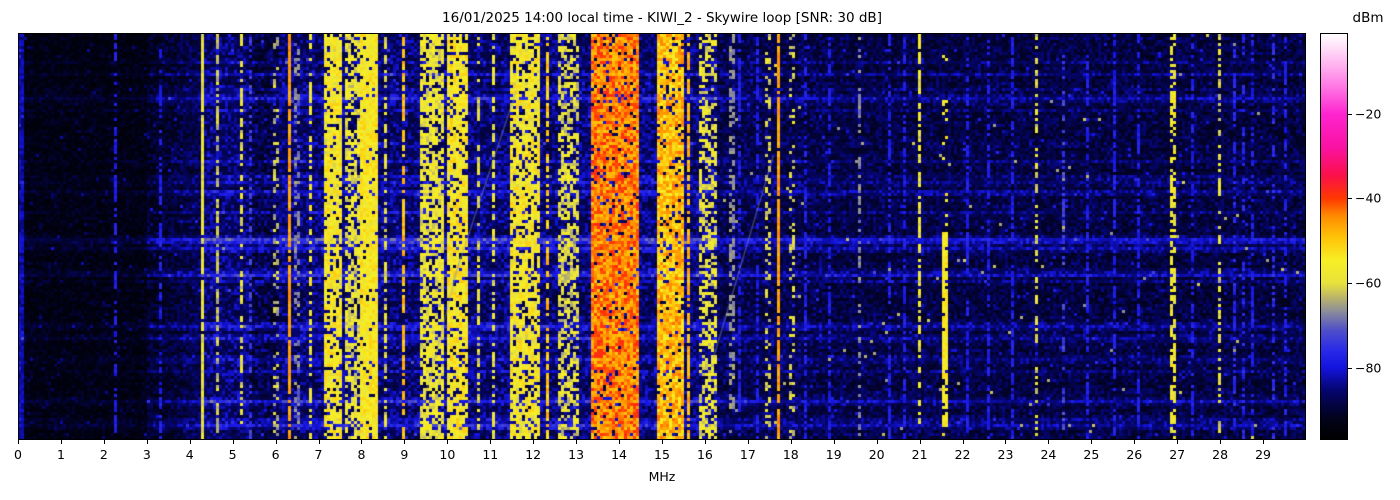  What do you see at coordinates (490, 454) in the screenshot?
I see `x-tick-label: 11` at bounding box center [490, 454].